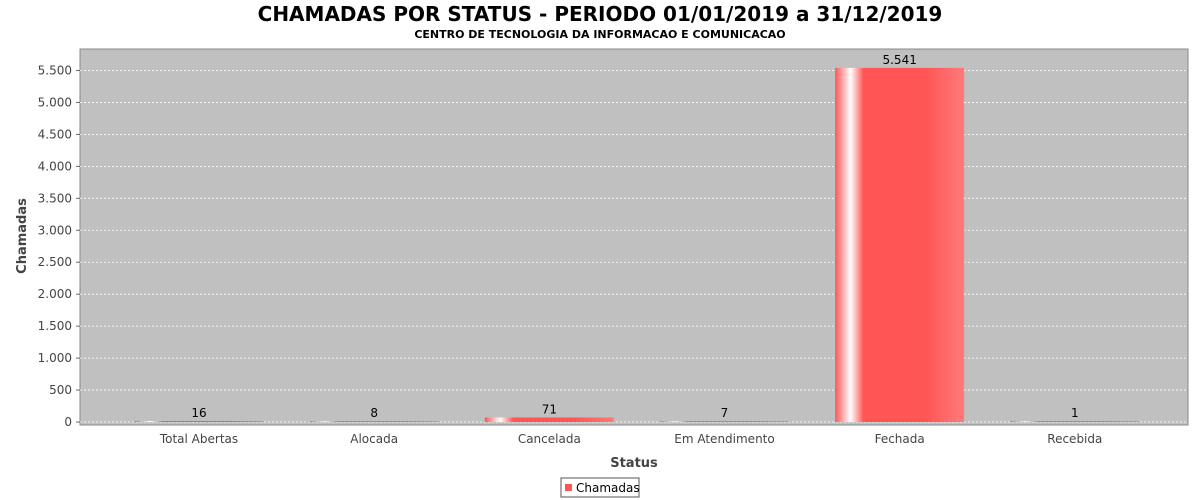 This screenshot has width=1200, height=500. I want to click on y-tick-label: 4.000, so click(55, 166).